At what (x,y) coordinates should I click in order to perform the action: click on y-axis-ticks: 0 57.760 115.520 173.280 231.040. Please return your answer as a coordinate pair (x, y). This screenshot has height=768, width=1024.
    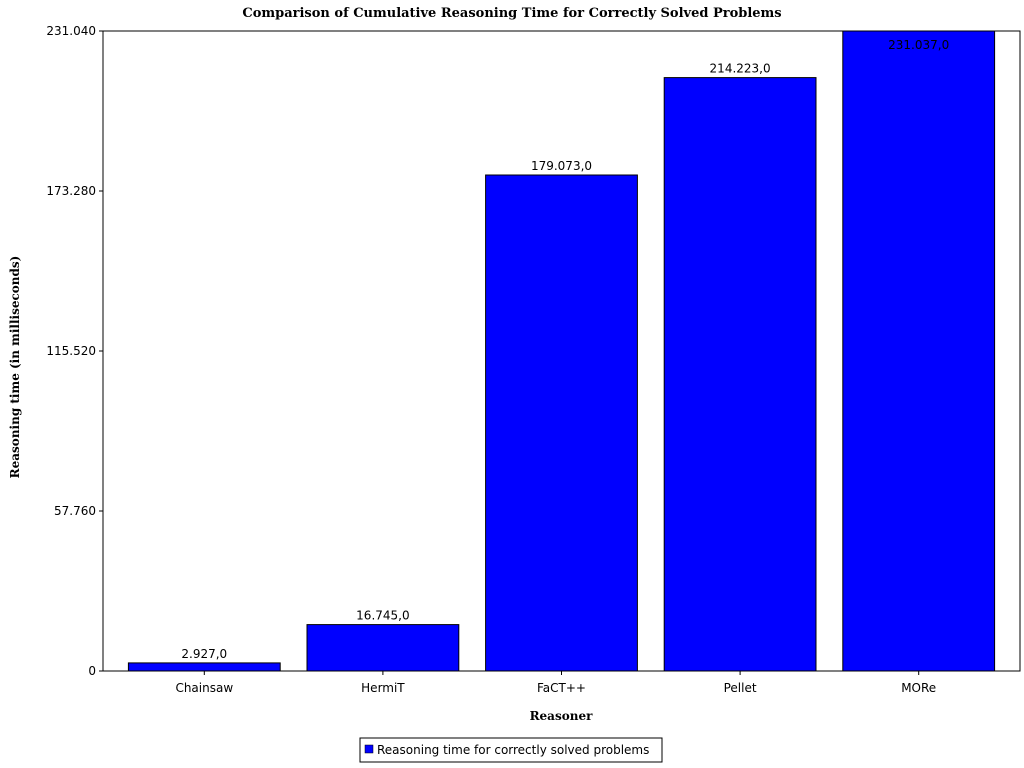
    Looking at the image, I should click on (74, 351).